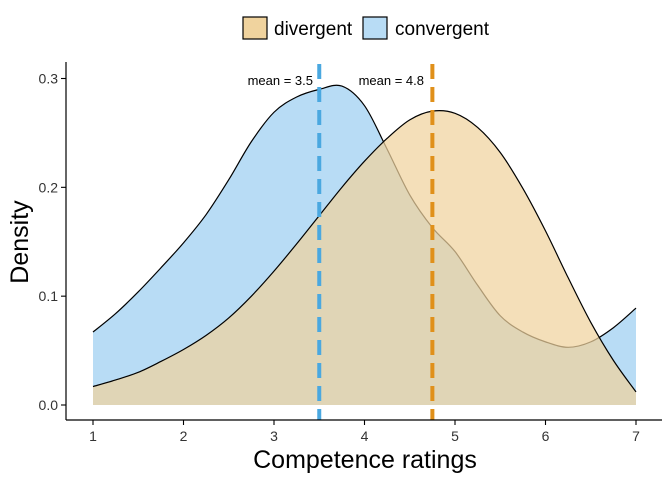 This screenshot has width=672, height=485. Describe the element at coordinates (49, 187) in the screenshot. I see `y-tick-label: 0.2` at that location.